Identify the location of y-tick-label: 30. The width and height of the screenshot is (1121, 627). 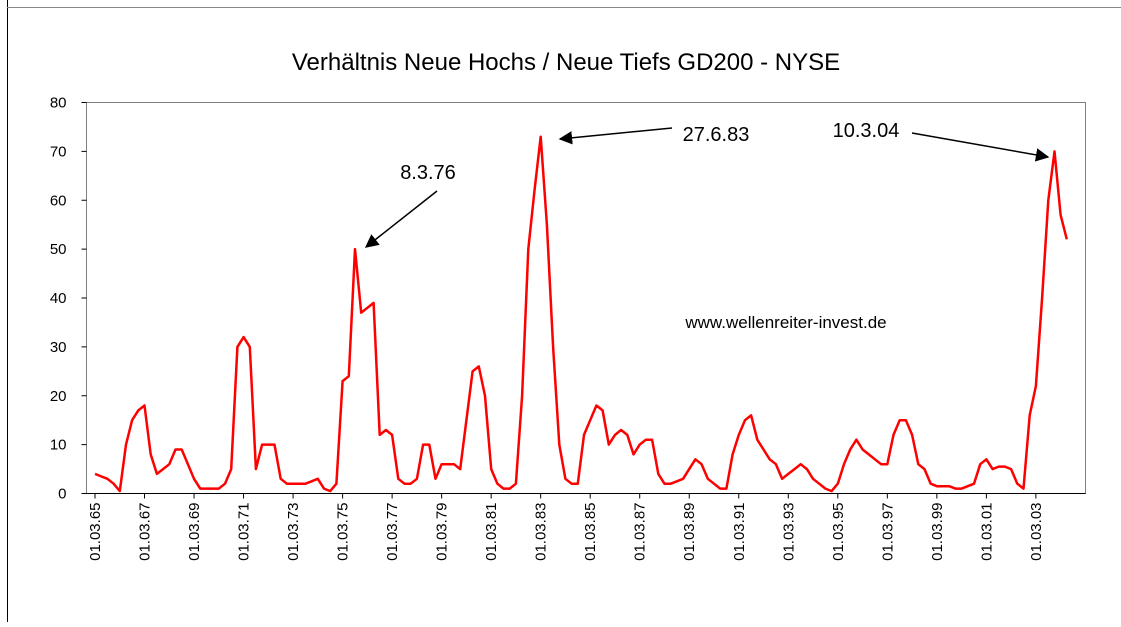
(58, 347).